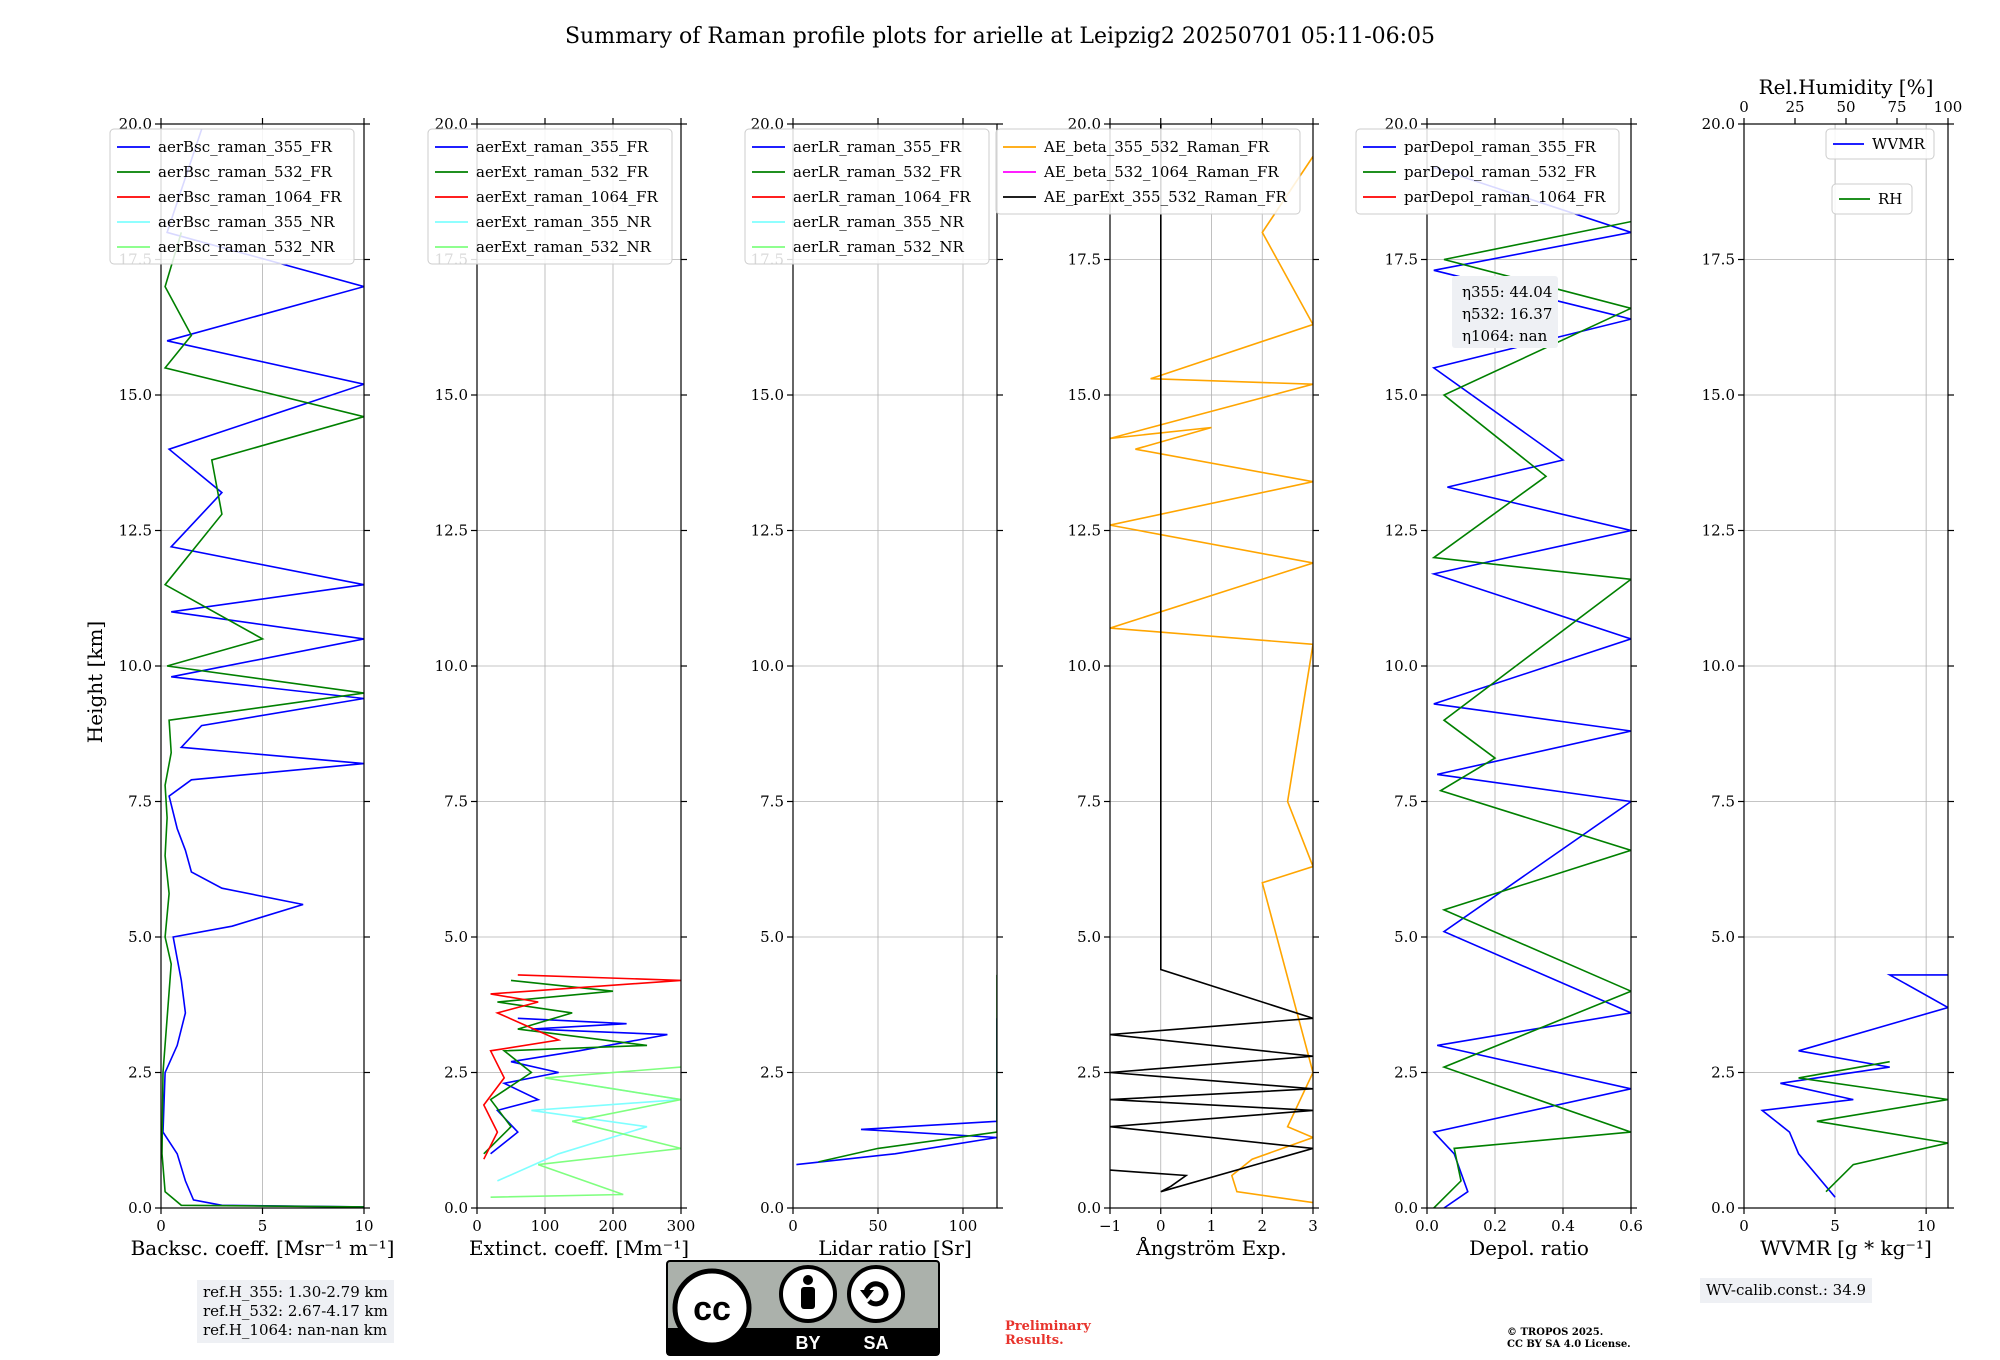 This screenshot has width=2000, height=1360. Describe the element at coordinates (1880, 171) in the screenshot. I see `legend: WVMR RH` at that location.